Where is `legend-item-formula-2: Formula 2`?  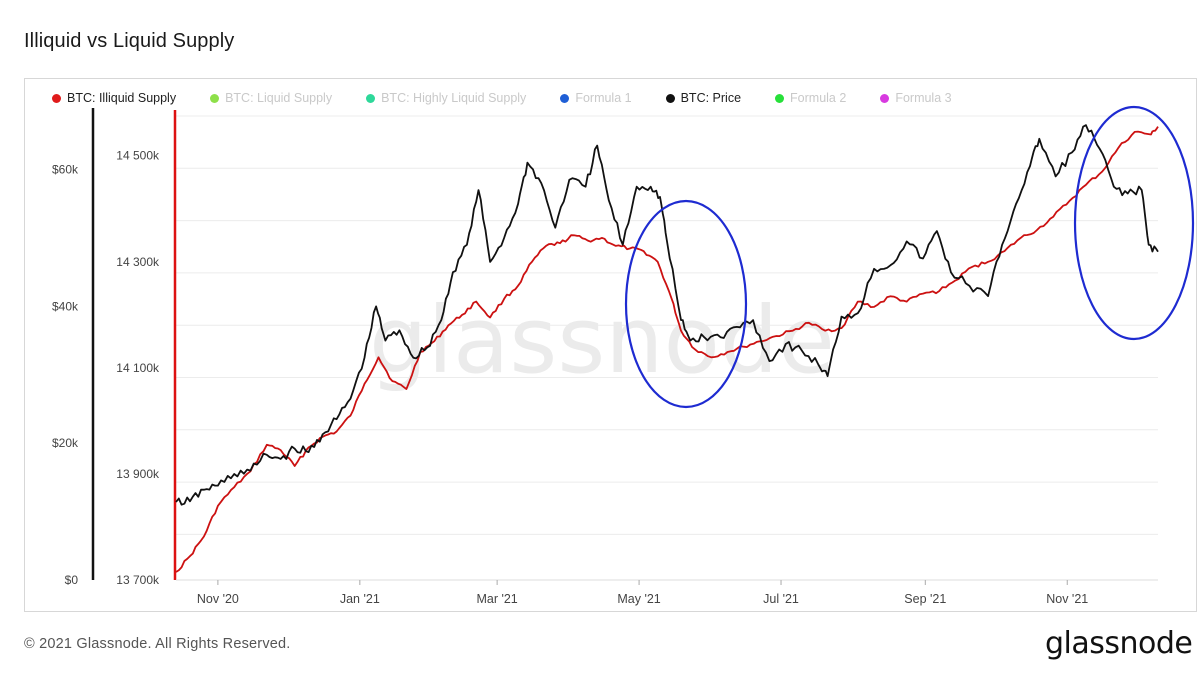 legend-item-formula-2: Formula 2 is located at coordinates (810, 98).